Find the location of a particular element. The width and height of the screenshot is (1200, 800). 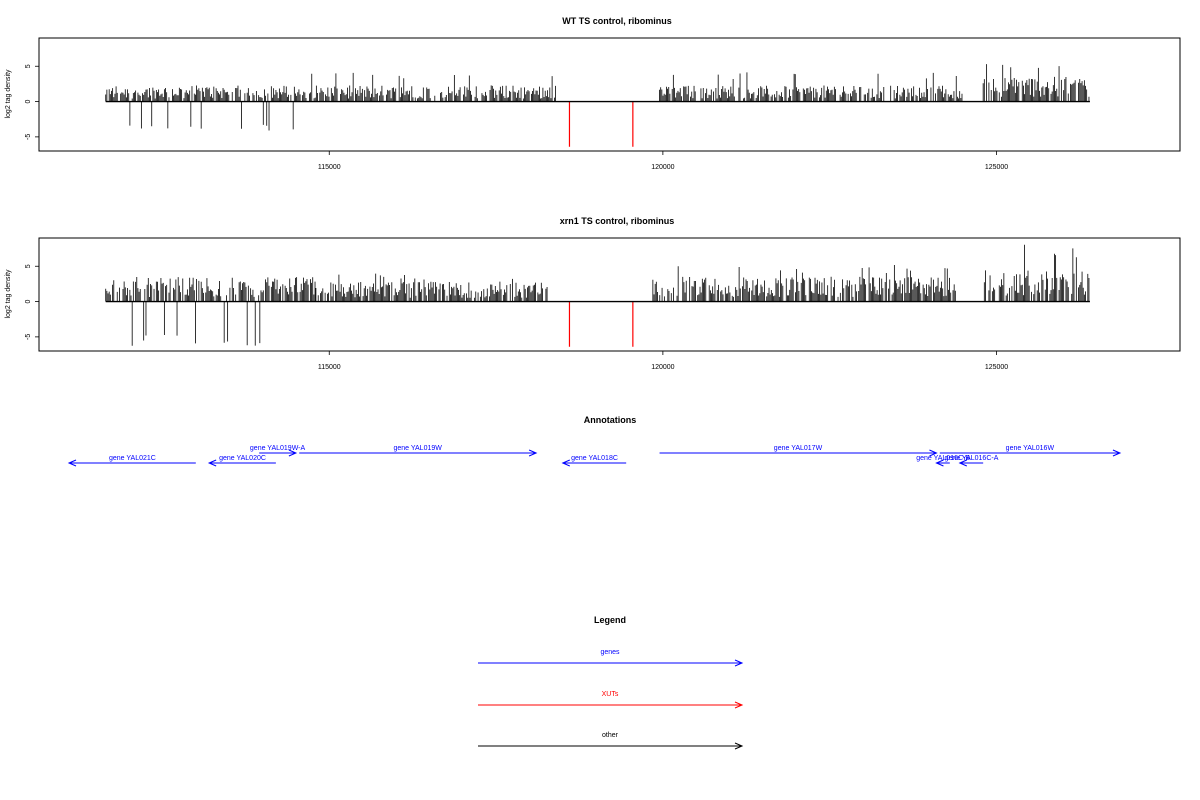

track-wt-x-tick-label-2: 125000 is located at coordinates (996, 167).